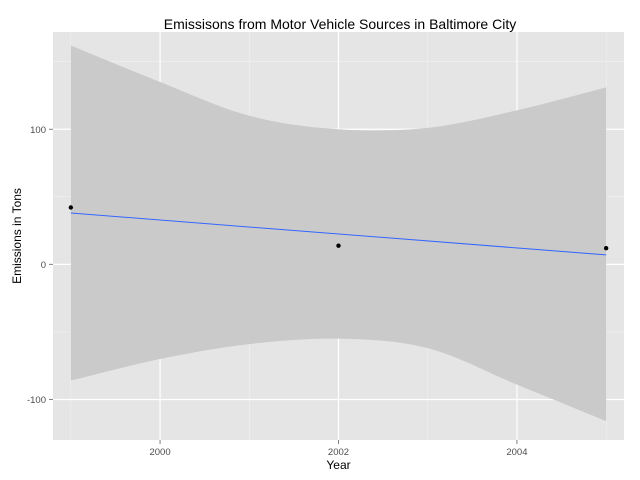  What do you see at coordinates (40, 265) in the screenshot?
I see `y-axis: -100 0 100` at bounding box center [40, 265].